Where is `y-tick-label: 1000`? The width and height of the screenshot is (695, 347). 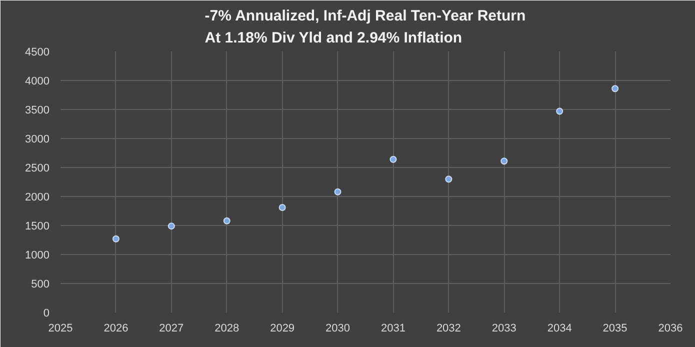 y-tick-label: 1000 is located at coordinates (37, 256).